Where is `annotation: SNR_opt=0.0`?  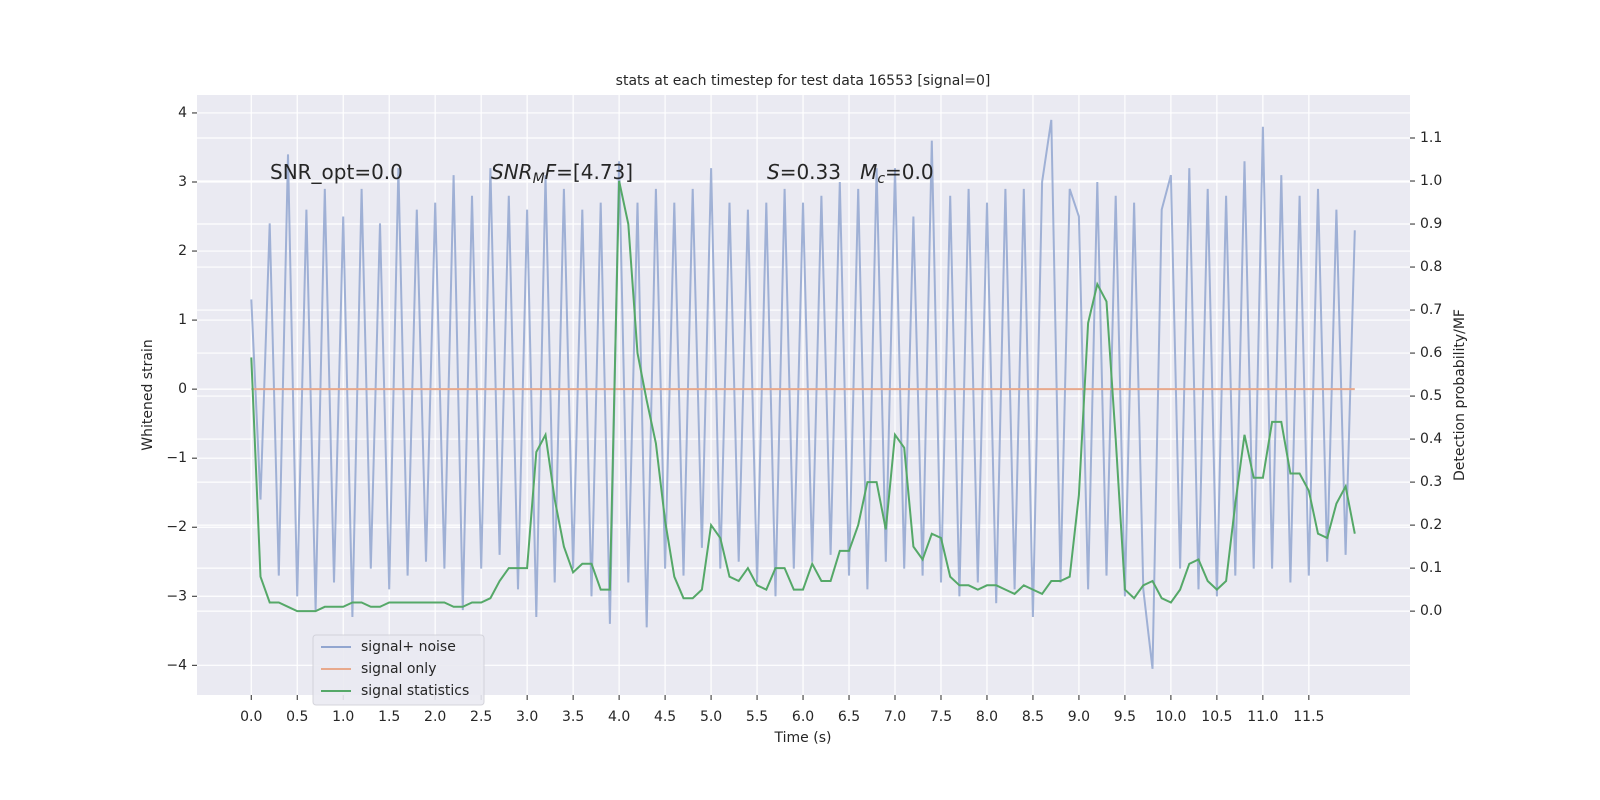
annotation: SNR_opt=0.0 is located at coordinates (336, 172).